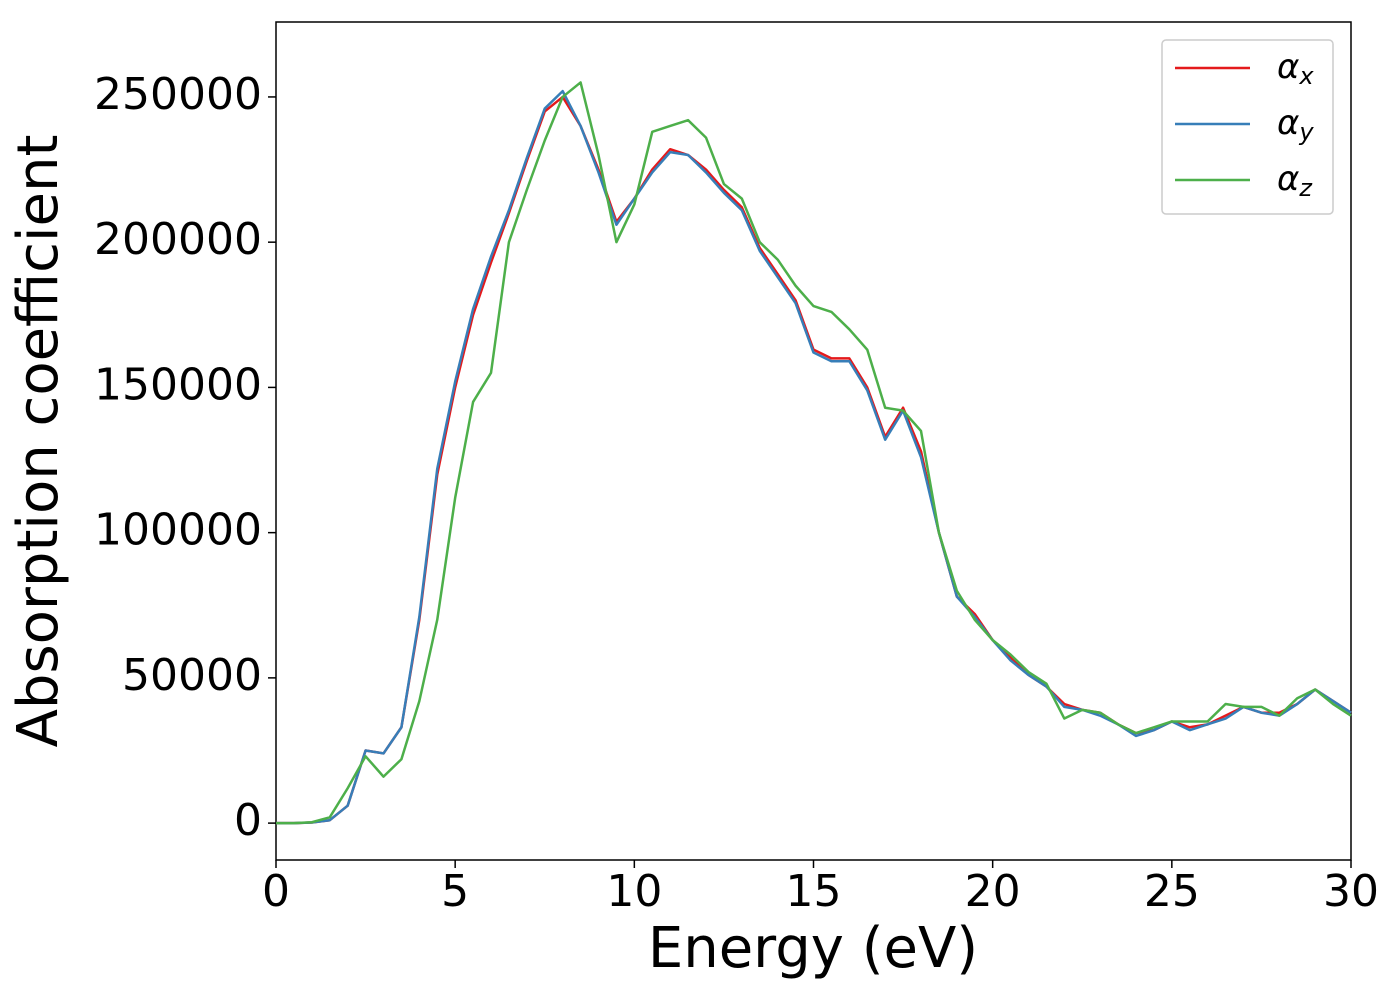 The width and height of the screenshot is (1400, 1000). Describe the element at coordinates (814, 891) in the screenshot. I see `x-tick-label: 15` at that location.